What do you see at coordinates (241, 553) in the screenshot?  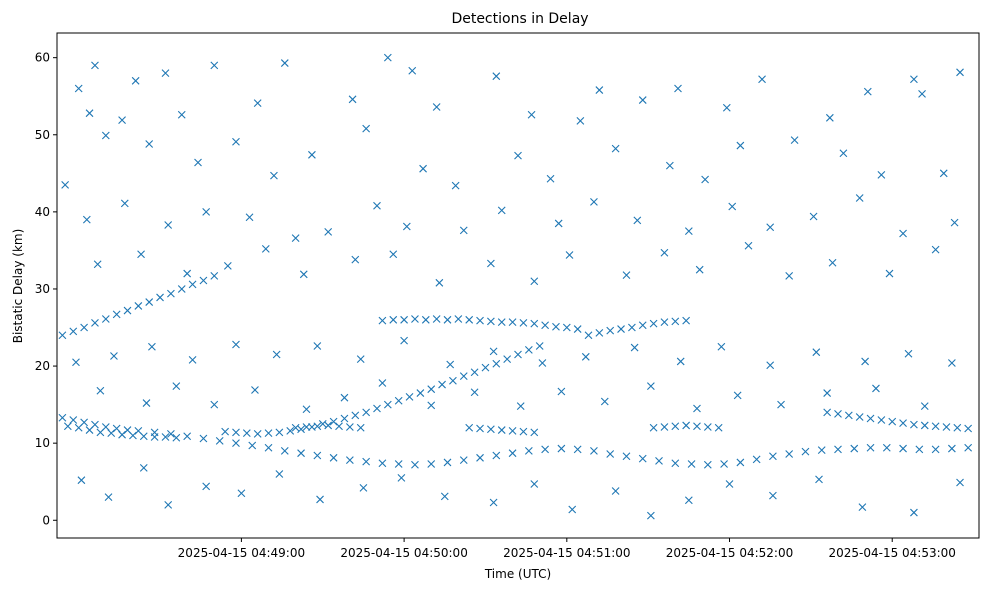 I see `x-tick-label: 2025-04-15 04:49:00` at bounding box center [241, 553].